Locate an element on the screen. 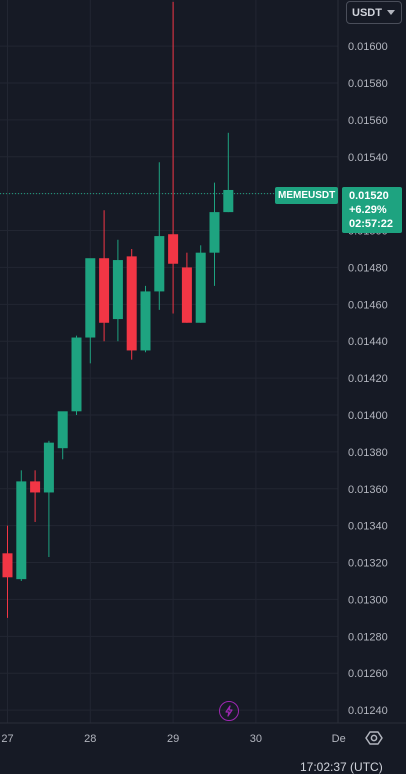  last-price-value: 0.01520 is located at coordinates (369, 196).